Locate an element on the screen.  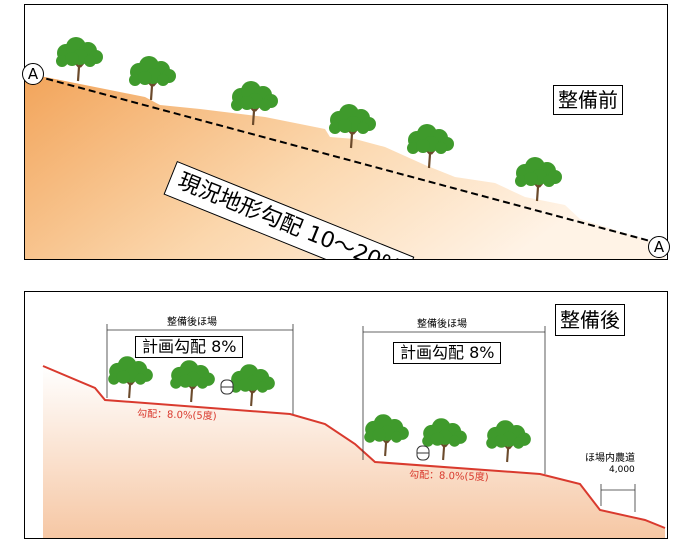
section-marker-end: A is located at coordinates (659, 247).